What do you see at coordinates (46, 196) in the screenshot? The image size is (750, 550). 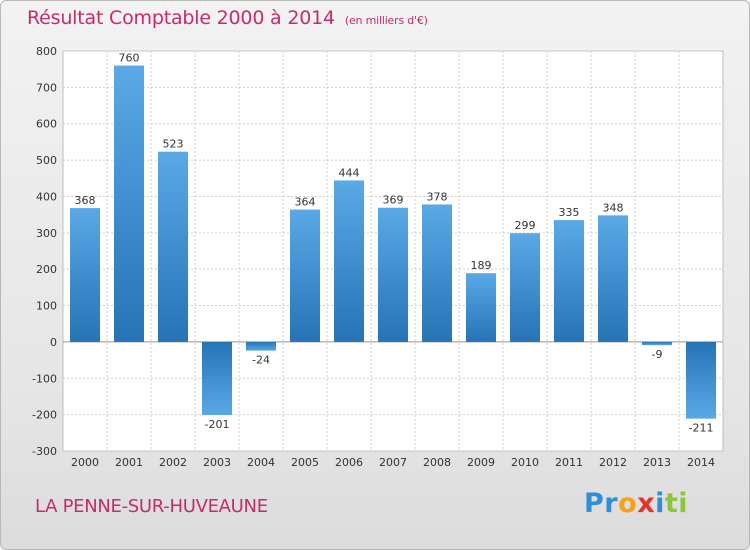 I see `y-tick-label: 400` at bounding box center [46, 196].